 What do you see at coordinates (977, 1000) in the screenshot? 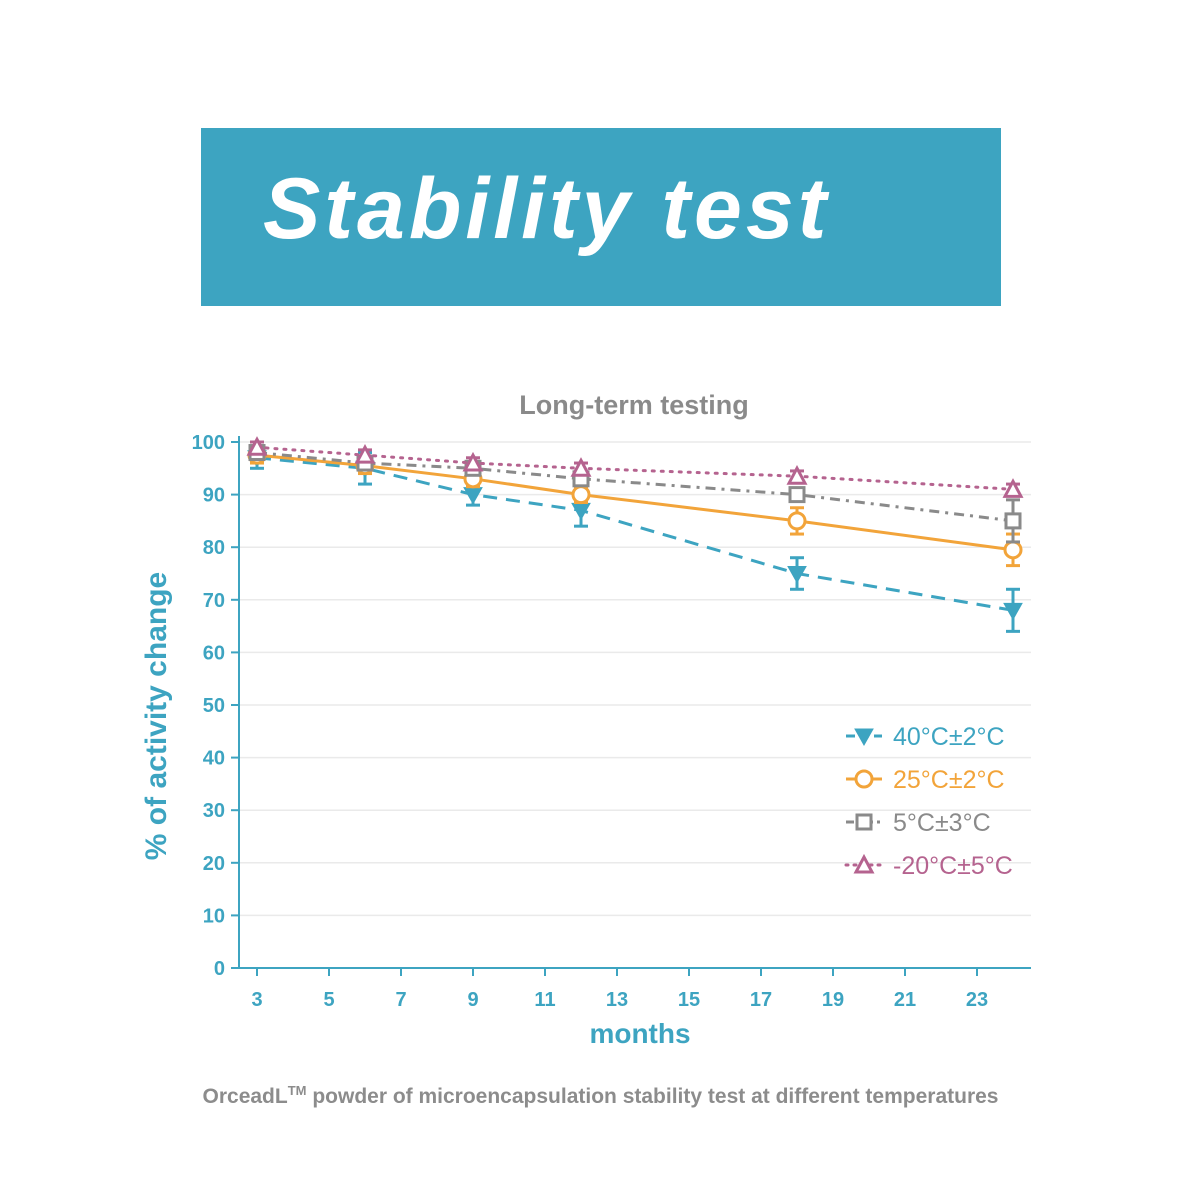
I see `x-tick-label: 23` at bounding box center [977, 1000].